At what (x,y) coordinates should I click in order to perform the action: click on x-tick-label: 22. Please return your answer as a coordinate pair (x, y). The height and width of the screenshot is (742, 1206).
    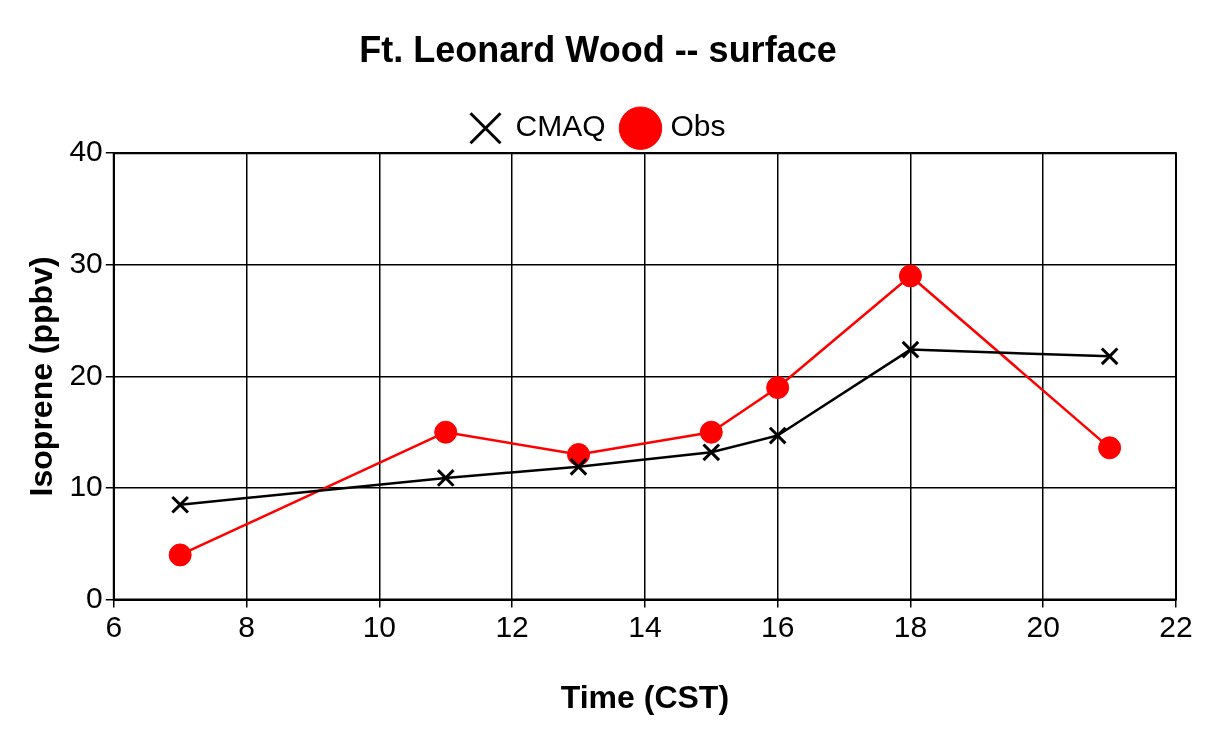
    Looking at the image, I should click on (1176, 626).